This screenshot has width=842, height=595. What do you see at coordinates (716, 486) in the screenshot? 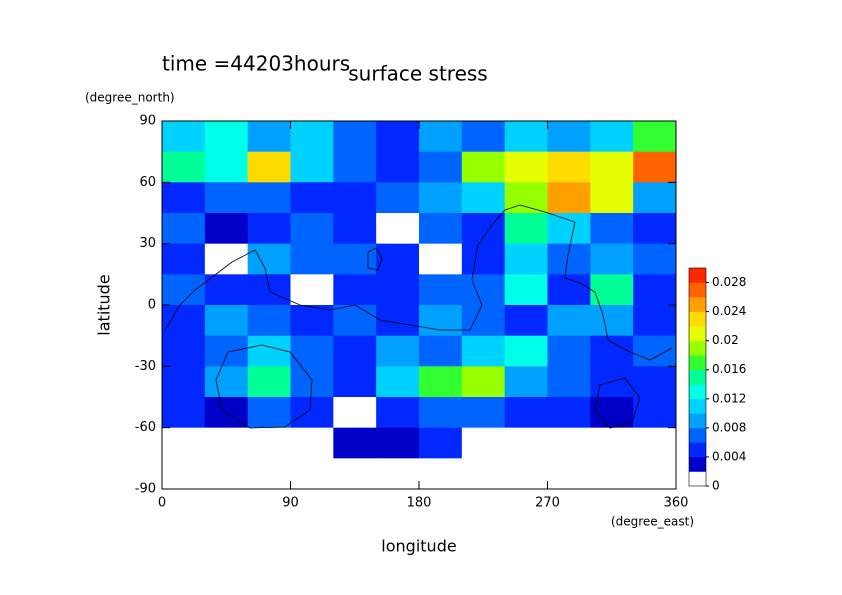
I see `colorbar-tick-label: 0` at bounding box center [716, 486].